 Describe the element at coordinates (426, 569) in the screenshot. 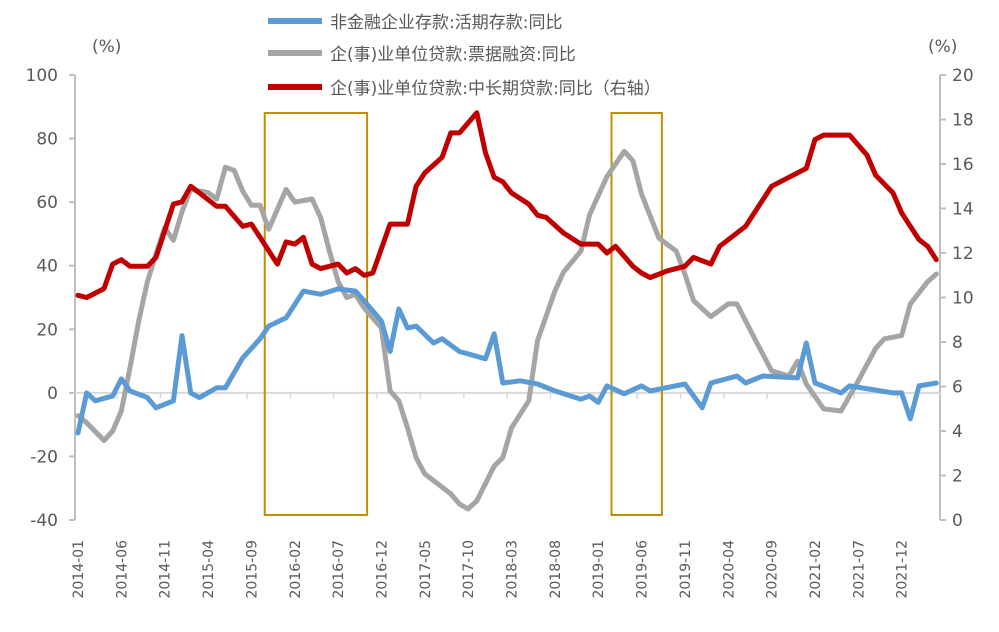

I see `x-axis-tick-label: 2017-05` at that location.